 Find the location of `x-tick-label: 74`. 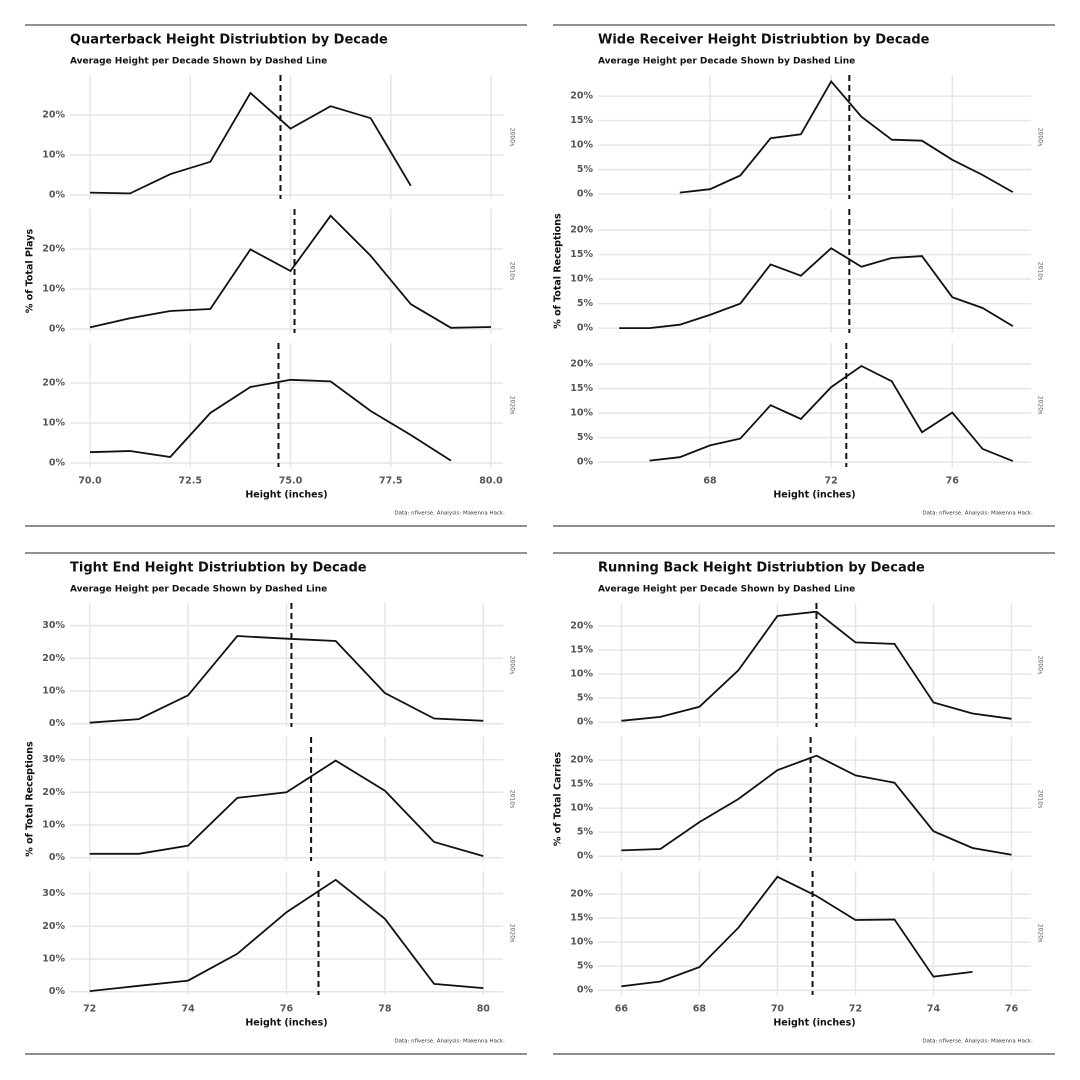

x-tick-label: 74 is located at coordinates (188, 1009).